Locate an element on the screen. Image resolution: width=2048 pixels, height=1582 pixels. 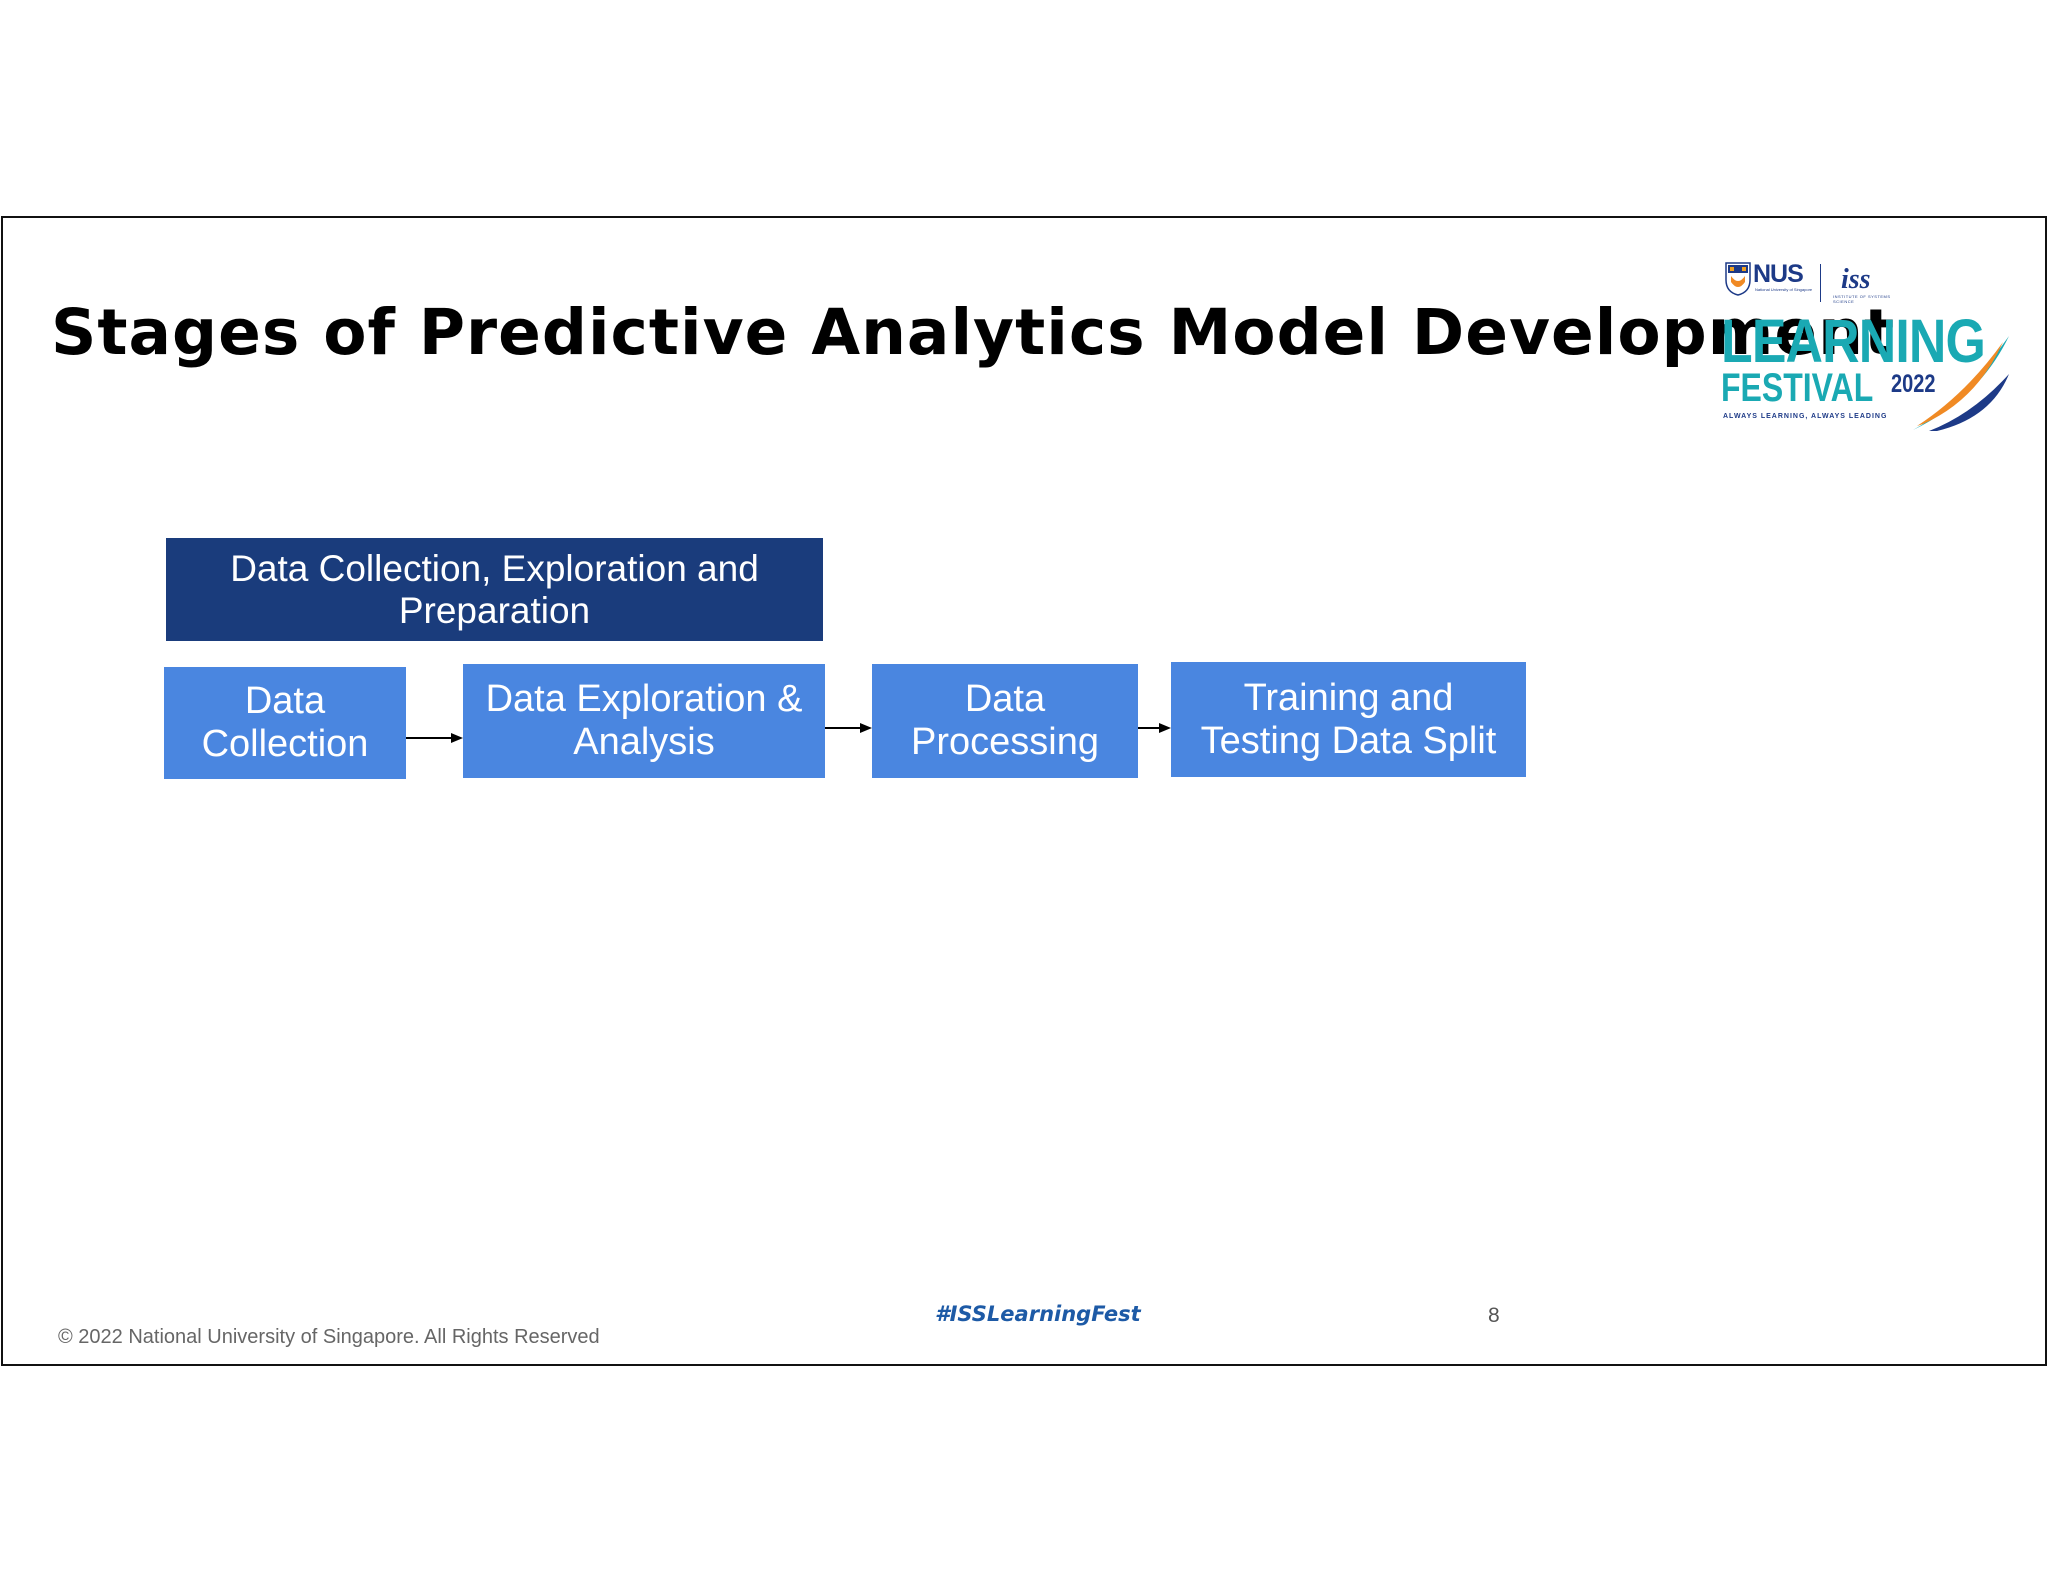
stage-box-train-test-split: Training and Testing Data Split is located at coordinates (1348, 719).